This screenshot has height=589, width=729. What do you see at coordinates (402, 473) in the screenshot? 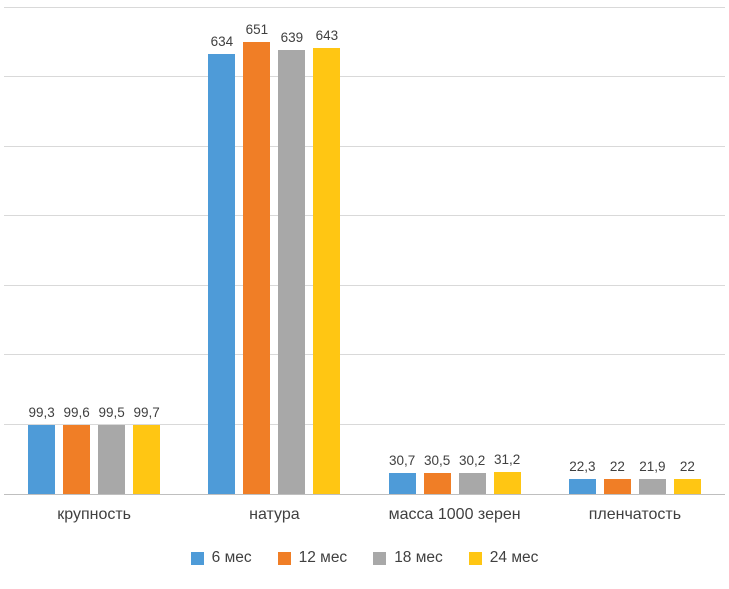
I see `bar: 30,7` at bounding box center [402, 473].